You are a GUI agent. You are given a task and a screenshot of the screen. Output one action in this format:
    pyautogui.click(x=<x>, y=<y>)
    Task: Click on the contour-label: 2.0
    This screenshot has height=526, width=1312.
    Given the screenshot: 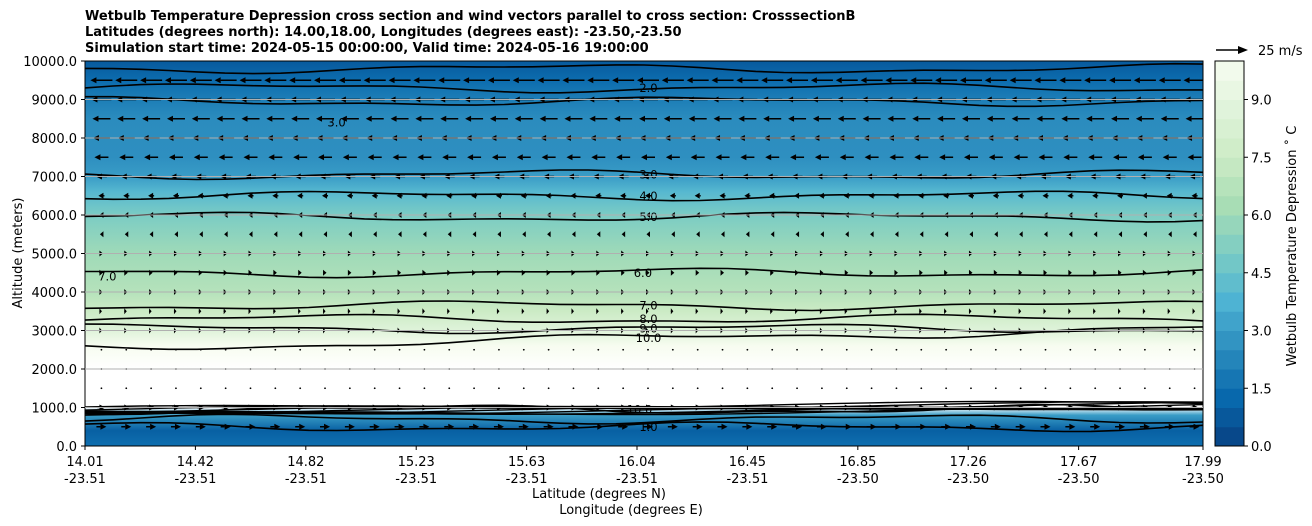 What is the action you would take?
    pyautogui.click(x=648, y=88)
    